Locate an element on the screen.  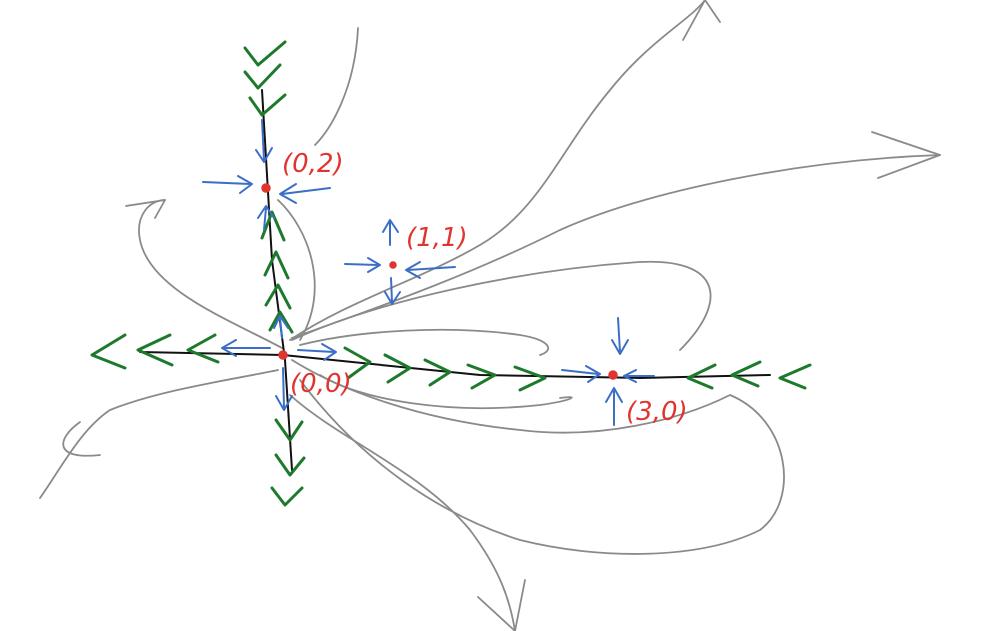
trajectory-arrowhead-top is located at coordinates (701, 20).